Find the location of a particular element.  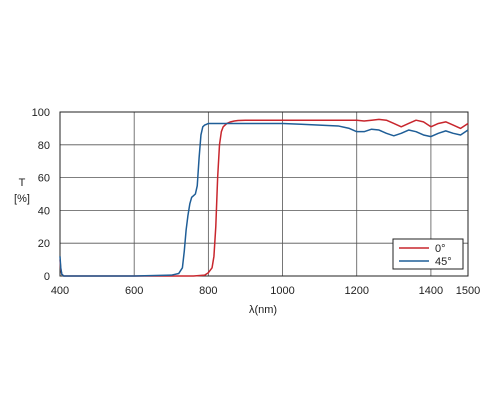

y-tick-label: 20 is located at coordinates (44, 244).